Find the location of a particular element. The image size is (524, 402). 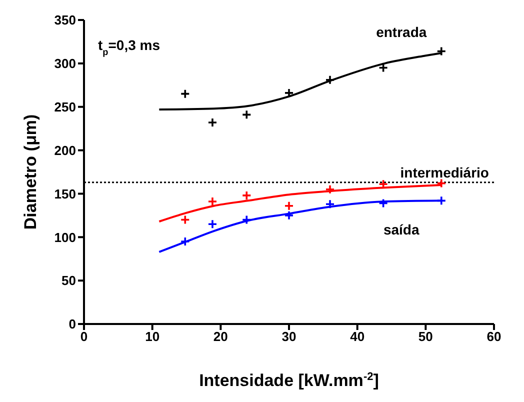

y-tick-label: 0 is located at coordinates (72, 324).